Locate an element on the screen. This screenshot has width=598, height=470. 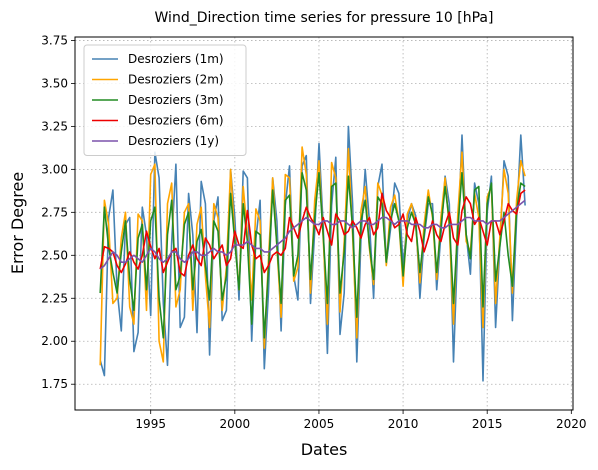
y-tick-label: 3.50 is located at coordinates (54, 83).